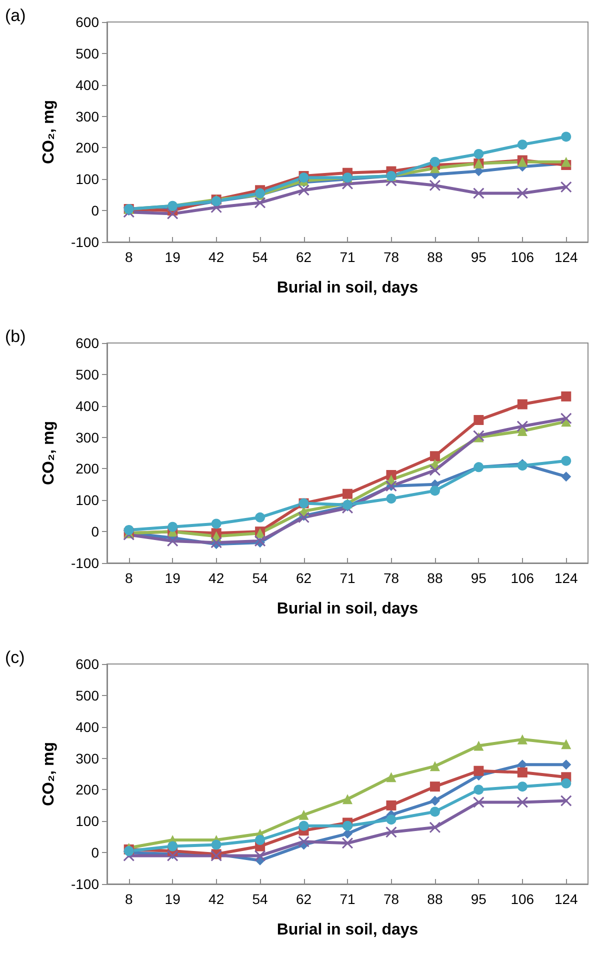 The image size is (592, 964). What do you see at coordinates (15, 657) in the screenshot?
I see `chart-title: (c)` at bounding box center [15, 657].